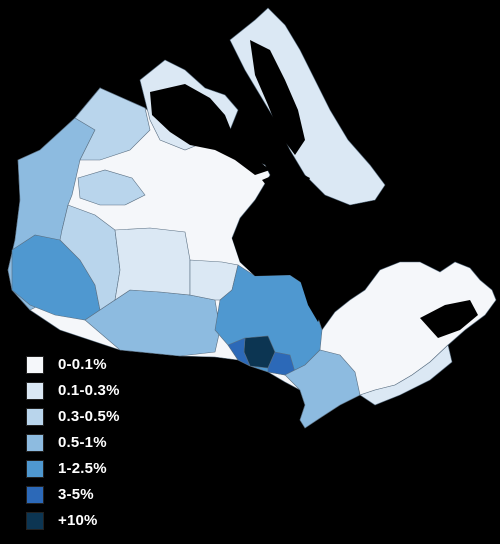 The image size is (500, 544). Describe the element at coordinates (89, 416) in the screenshot. I see `legend-label: 0.3-0.5%` at that location.